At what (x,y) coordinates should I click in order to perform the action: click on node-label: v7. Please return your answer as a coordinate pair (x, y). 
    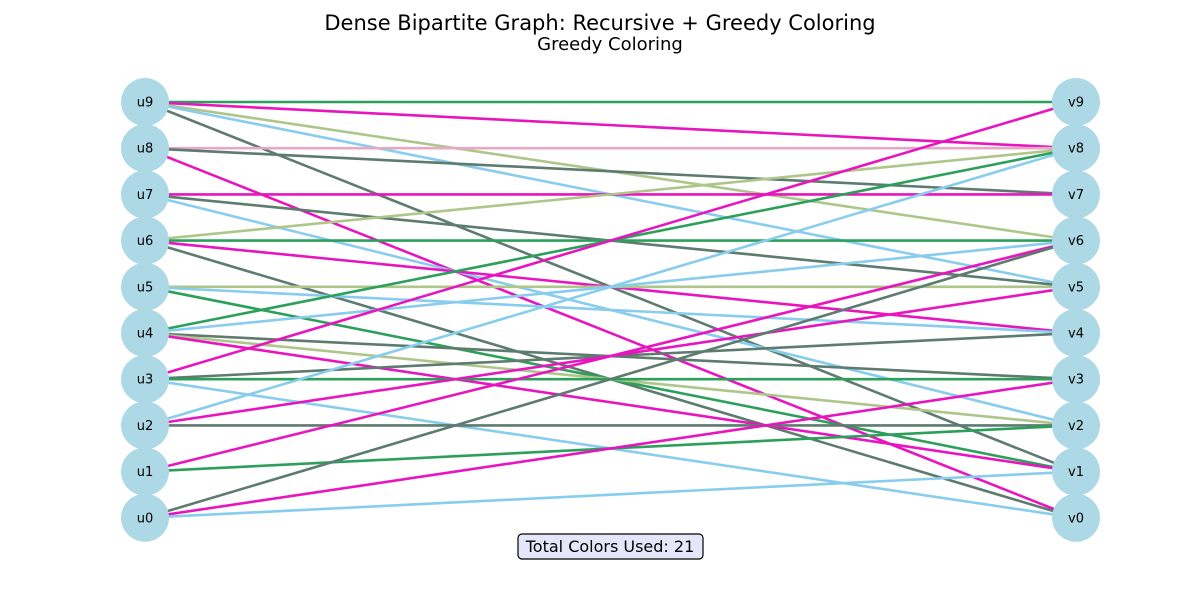
    Looking at the image, I should click on (1076, 195).